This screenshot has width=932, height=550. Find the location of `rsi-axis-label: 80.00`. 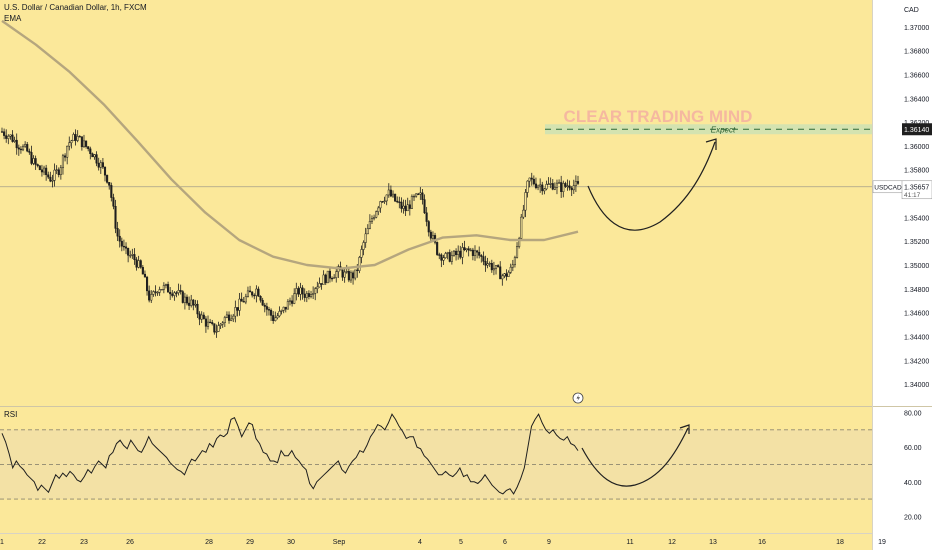

rsi-axis-label: 80.00 is located at coordinates (913, 413).